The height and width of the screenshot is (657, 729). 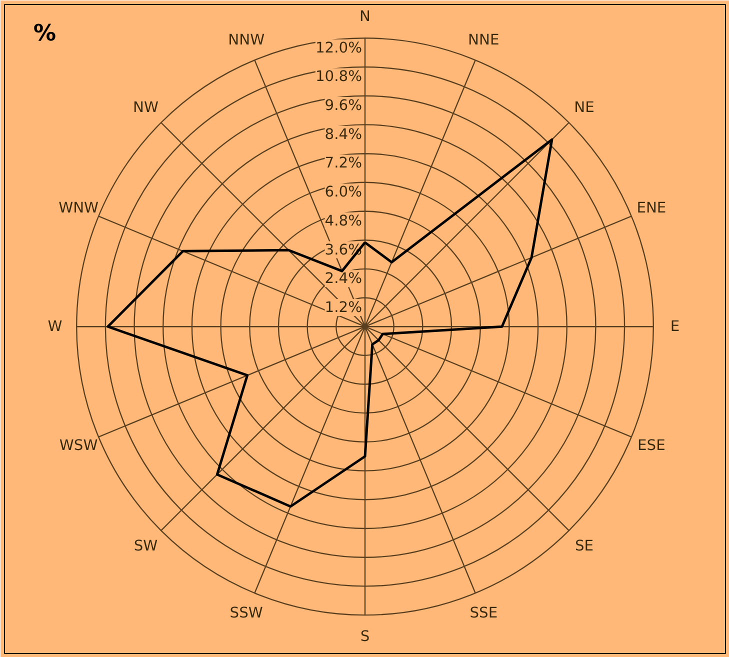 What do you see at coordinates (247, 40) in the screenshot?
I see `spoke-label: NNW` at bounding box center [247, 40].